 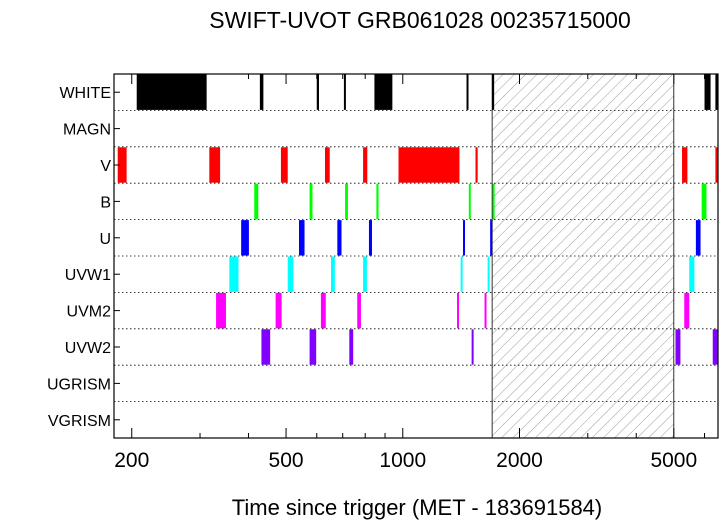 What do you see at coordinates (105, 166) in the screenshot?
I see `filter-label: V` at bounding box center [105, 166].